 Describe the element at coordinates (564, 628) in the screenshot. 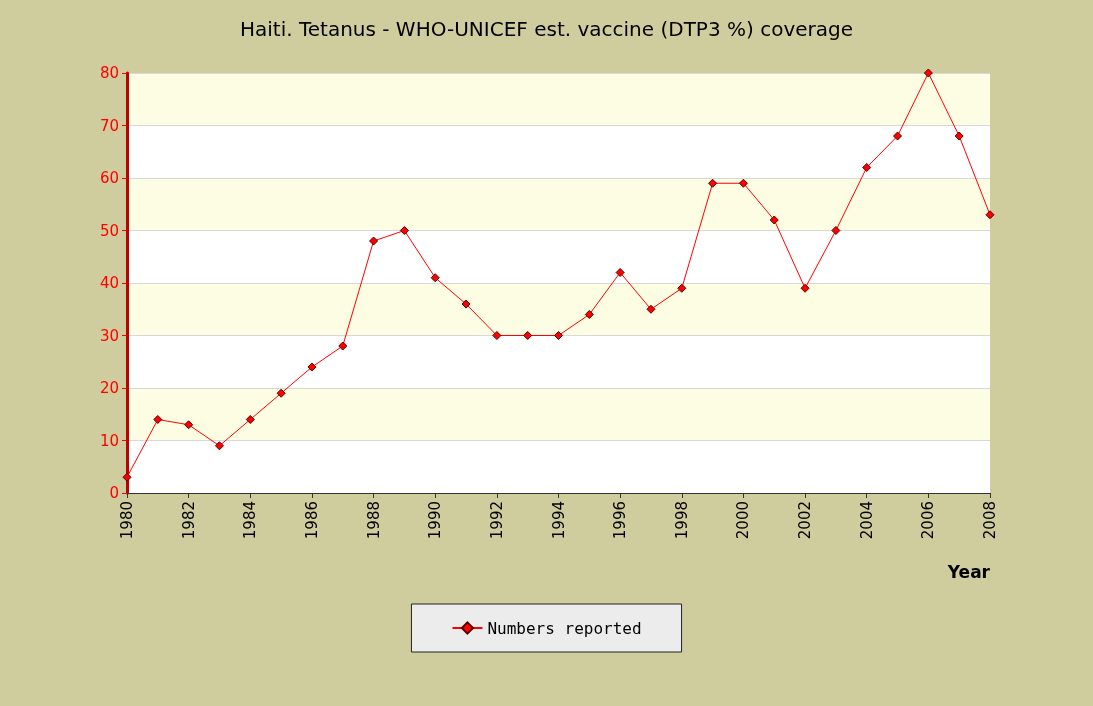

I see `legend-label: Numbers reported` at that location.